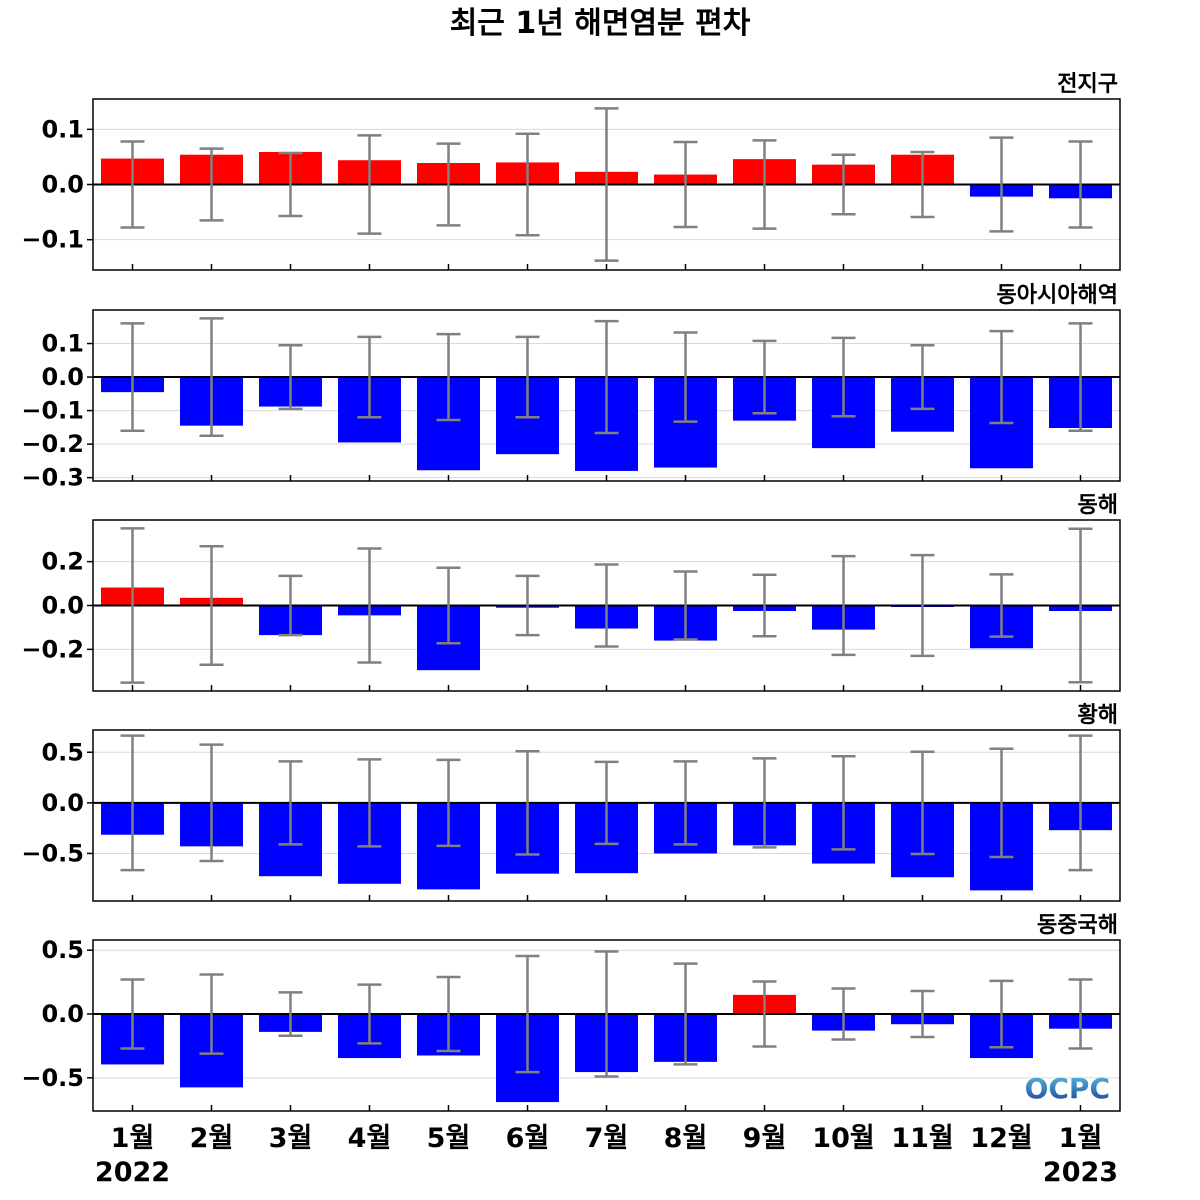 Image resolution: width=1200 pixels, height=1200 pixels. What do you see at coordinates (1098, 505) in the screenshot?
I see `panel-label: 동해` at bounding box center [1098, 505].